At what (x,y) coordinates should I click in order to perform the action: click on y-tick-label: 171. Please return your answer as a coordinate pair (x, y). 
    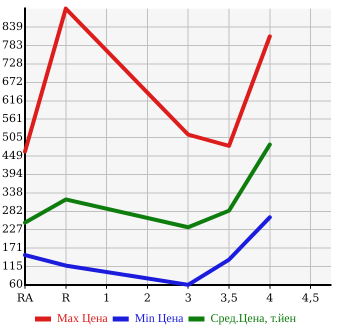
    Looking at the image, I should click on (12, 247).